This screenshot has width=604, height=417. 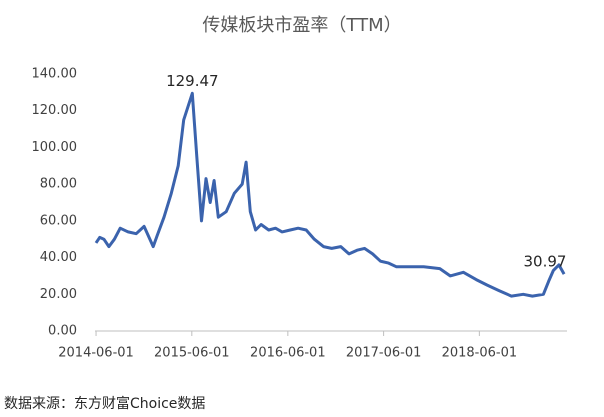 What do you see at coordinates (301, 25) in the screenshot?
I see `chart-title: 传媒板块市盈率（TTM）` at bounding box center [301, 25].